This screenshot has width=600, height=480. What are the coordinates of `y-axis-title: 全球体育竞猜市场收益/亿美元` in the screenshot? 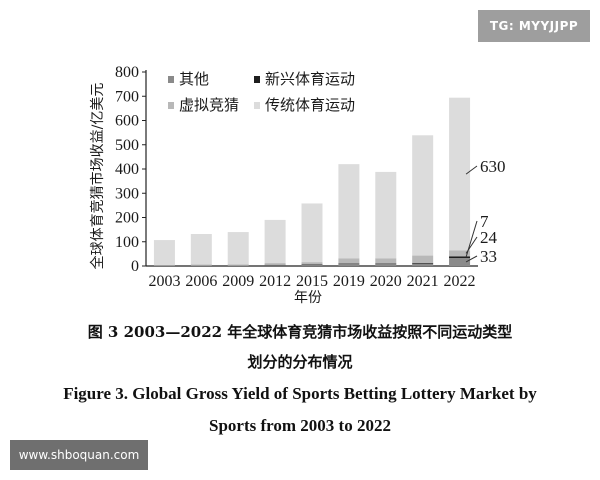 It's located at (97, 176).